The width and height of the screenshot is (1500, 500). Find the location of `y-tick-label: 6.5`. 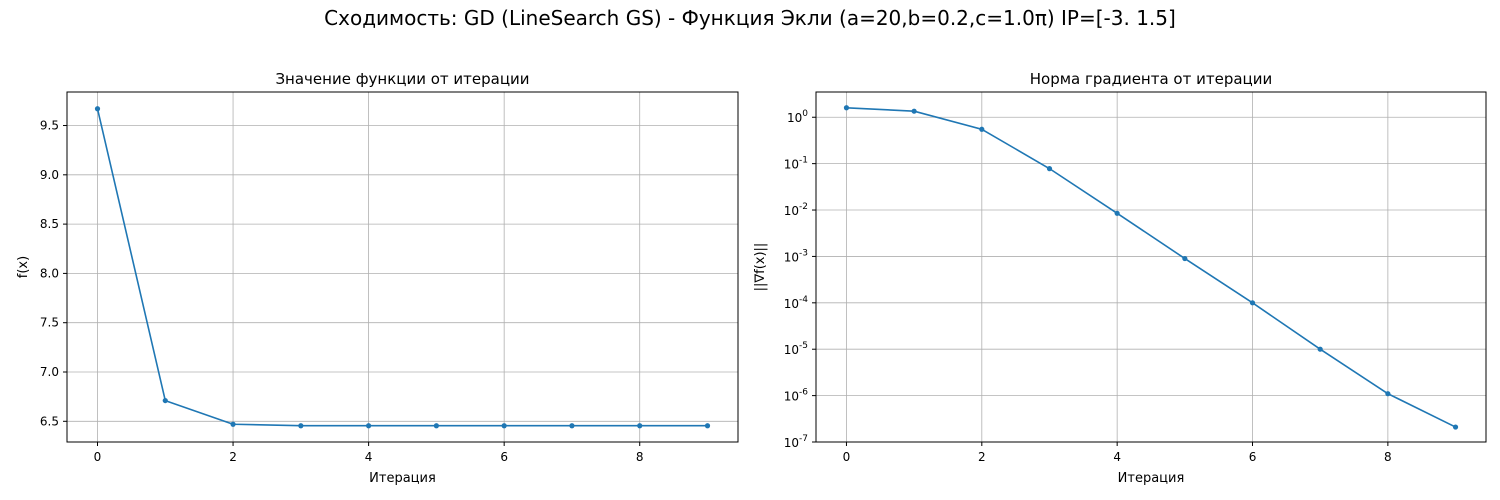

y-tick-label: 6.5 is located at coordinates (49, 421).